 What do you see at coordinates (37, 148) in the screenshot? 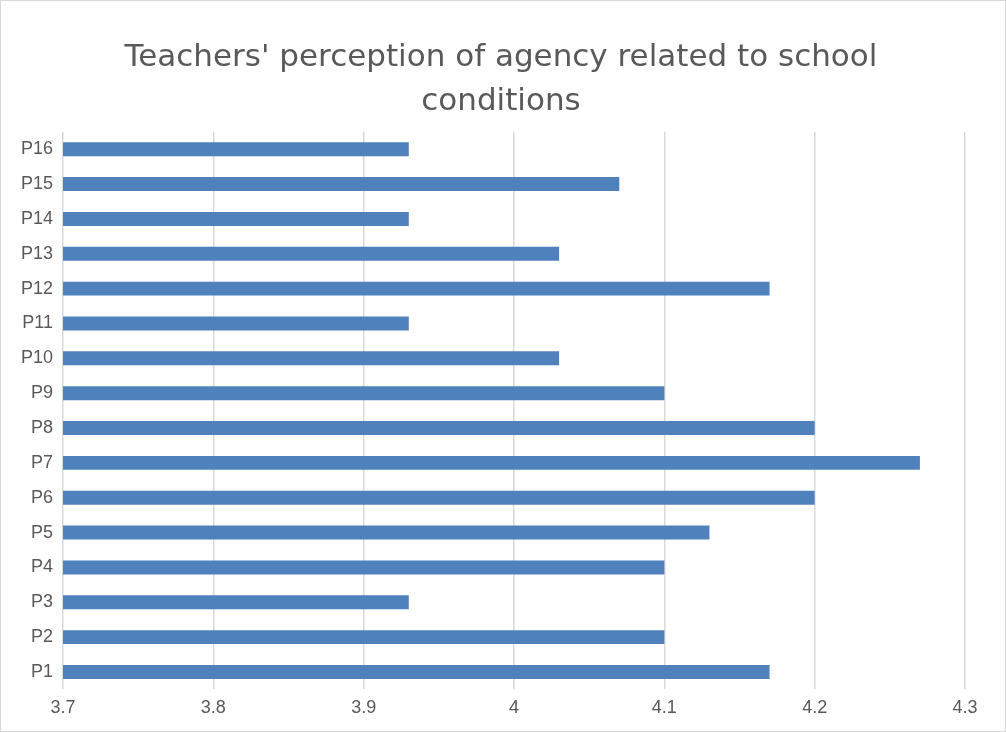
I see `y-tick-label: P16` at bounding box center [37, 148].